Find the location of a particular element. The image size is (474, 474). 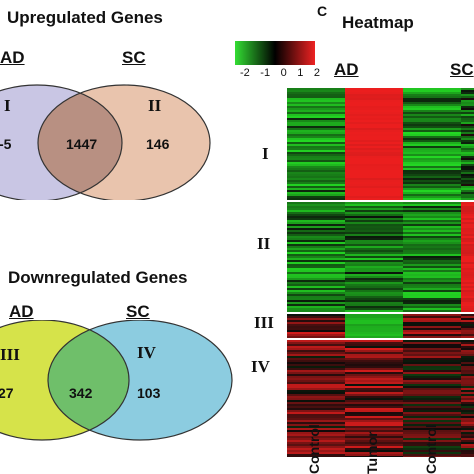

up-overlap-count: 1447 is located at coordinates (82, 144).